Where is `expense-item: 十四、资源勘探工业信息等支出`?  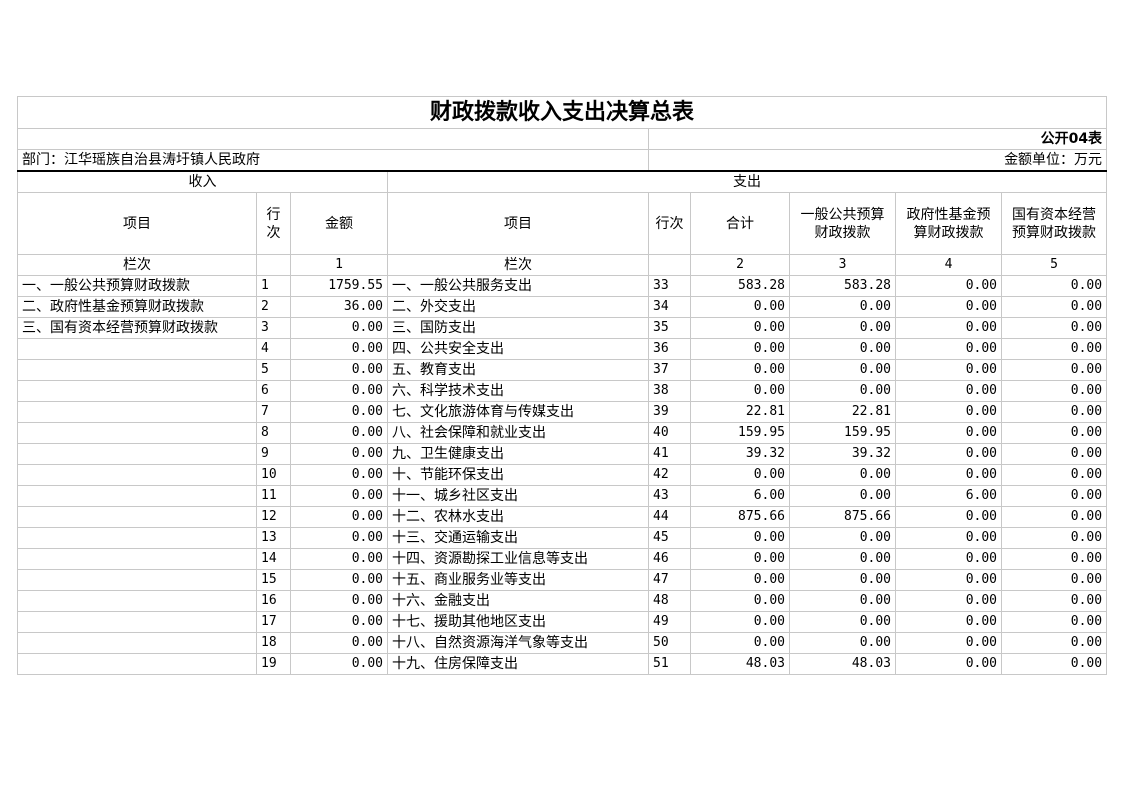
expense-item: 十四、资源勘探工业信息等支出 is located at coordinates (518, 559).